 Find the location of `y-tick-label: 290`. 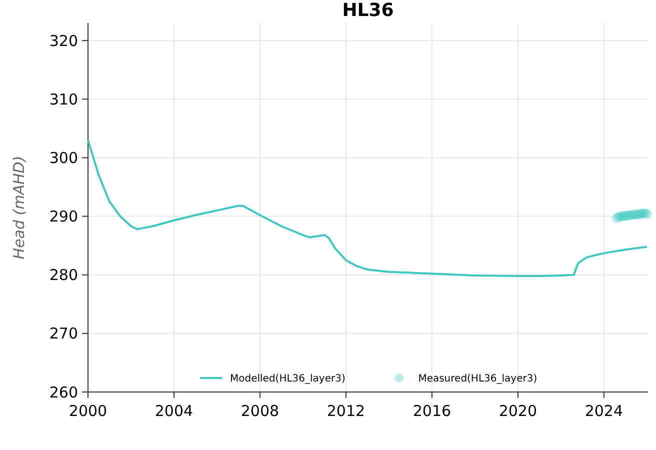

y-tick-label: 290 is located at coordinates (63, 217).